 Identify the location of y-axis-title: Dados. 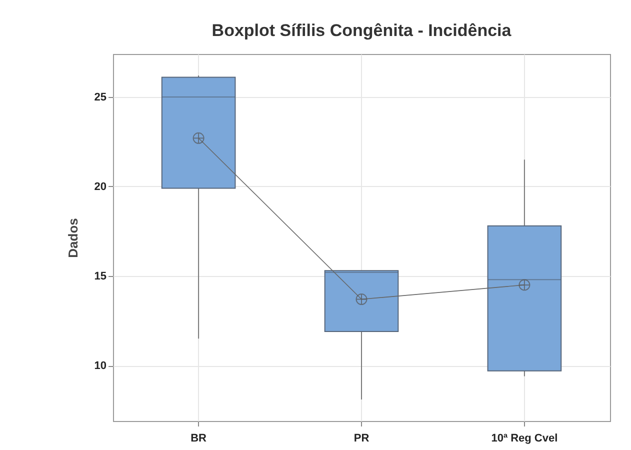
(72, 238).